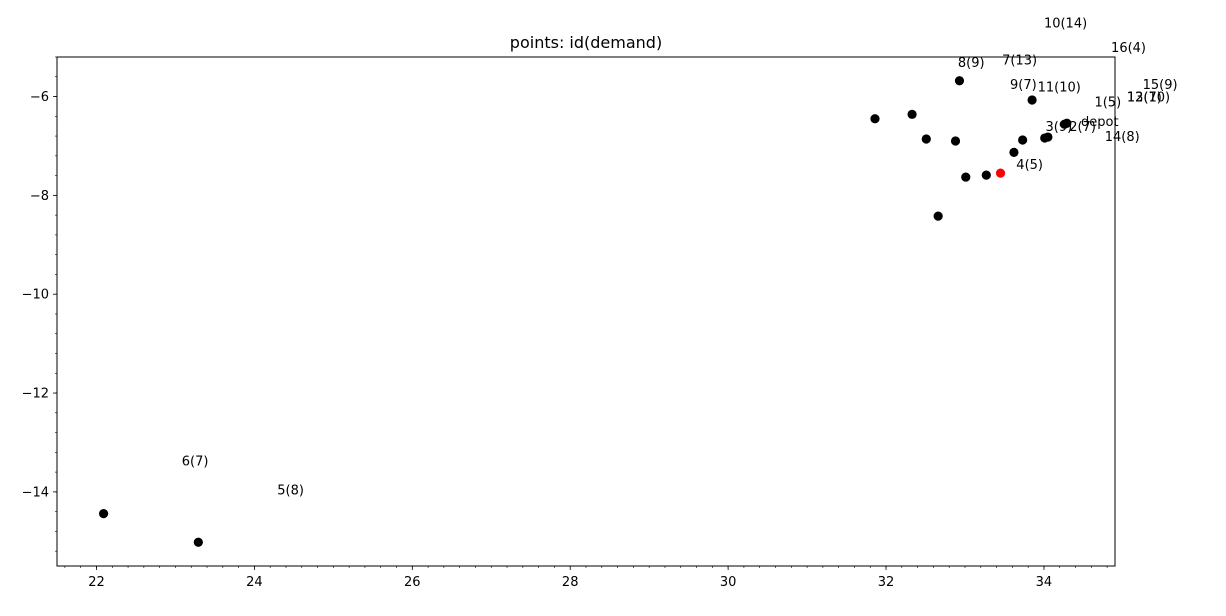 The height and width of the screenshot is (616, 1226). What do you see at coordinates (570, 582) in the screenshot?
I see `x-tick-label: 28` at bounding box center [570, 582].